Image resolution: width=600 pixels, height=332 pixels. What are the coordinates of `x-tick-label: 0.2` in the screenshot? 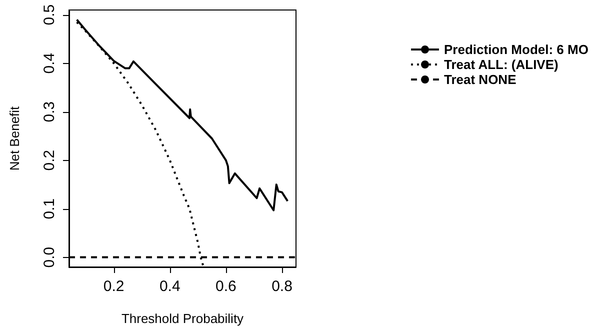 It's located at (113, 286).